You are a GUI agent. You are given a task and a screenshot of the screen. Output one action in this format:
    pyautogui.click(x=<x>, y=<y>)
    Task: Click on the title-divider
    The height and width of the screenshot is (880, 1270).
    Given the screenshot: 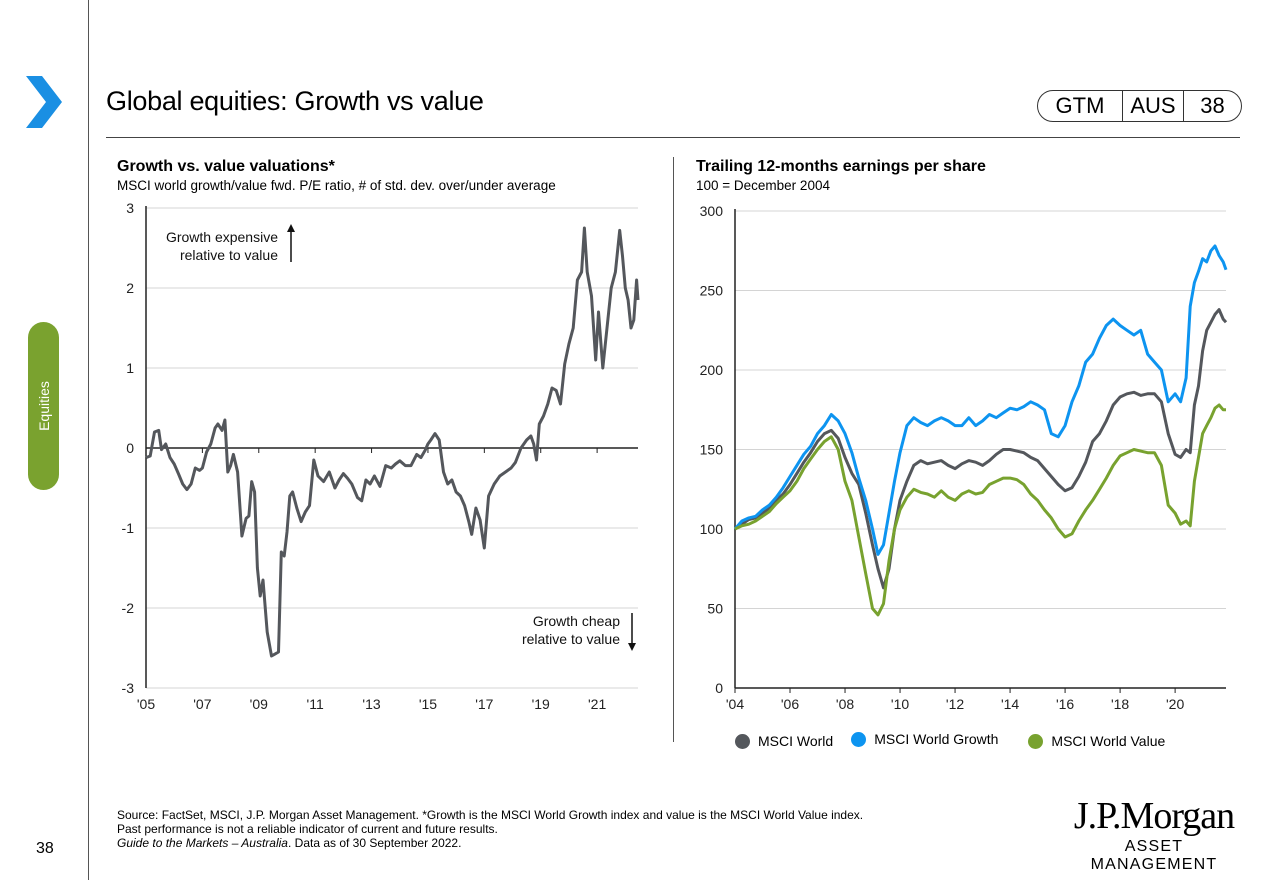 What is the action you would take?
    pyautogui.click(x=673, y=137)
    